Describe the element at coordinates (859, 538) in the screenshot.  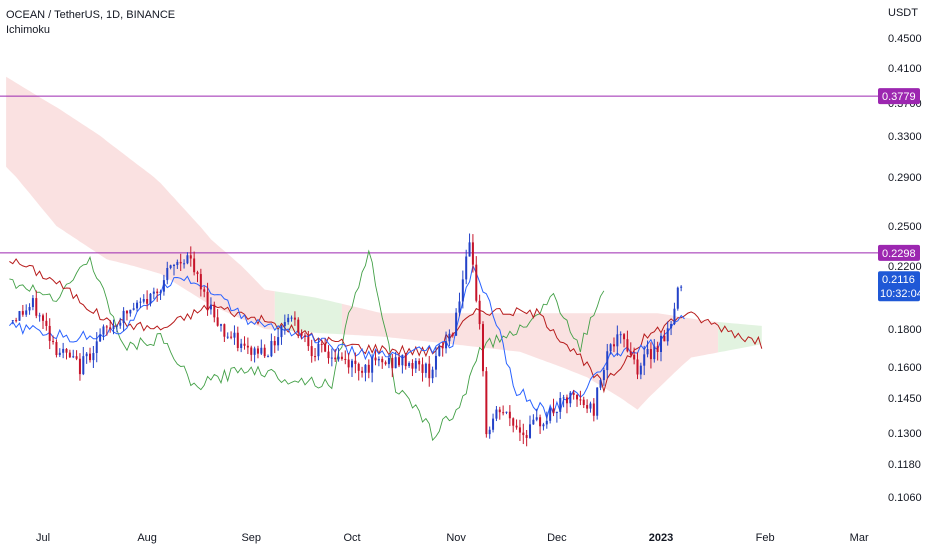
I see `x-tick-label: Mar` at that location.